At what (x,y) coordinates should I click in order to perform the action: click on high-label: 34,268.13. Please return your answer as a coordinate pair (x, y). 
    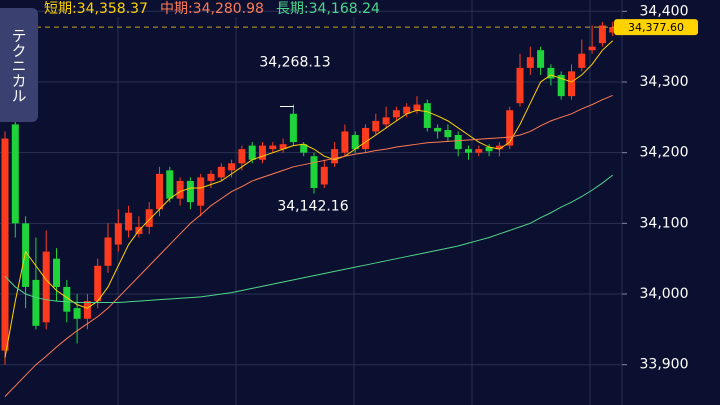
    Looking at the image, I should click on (294, 63).